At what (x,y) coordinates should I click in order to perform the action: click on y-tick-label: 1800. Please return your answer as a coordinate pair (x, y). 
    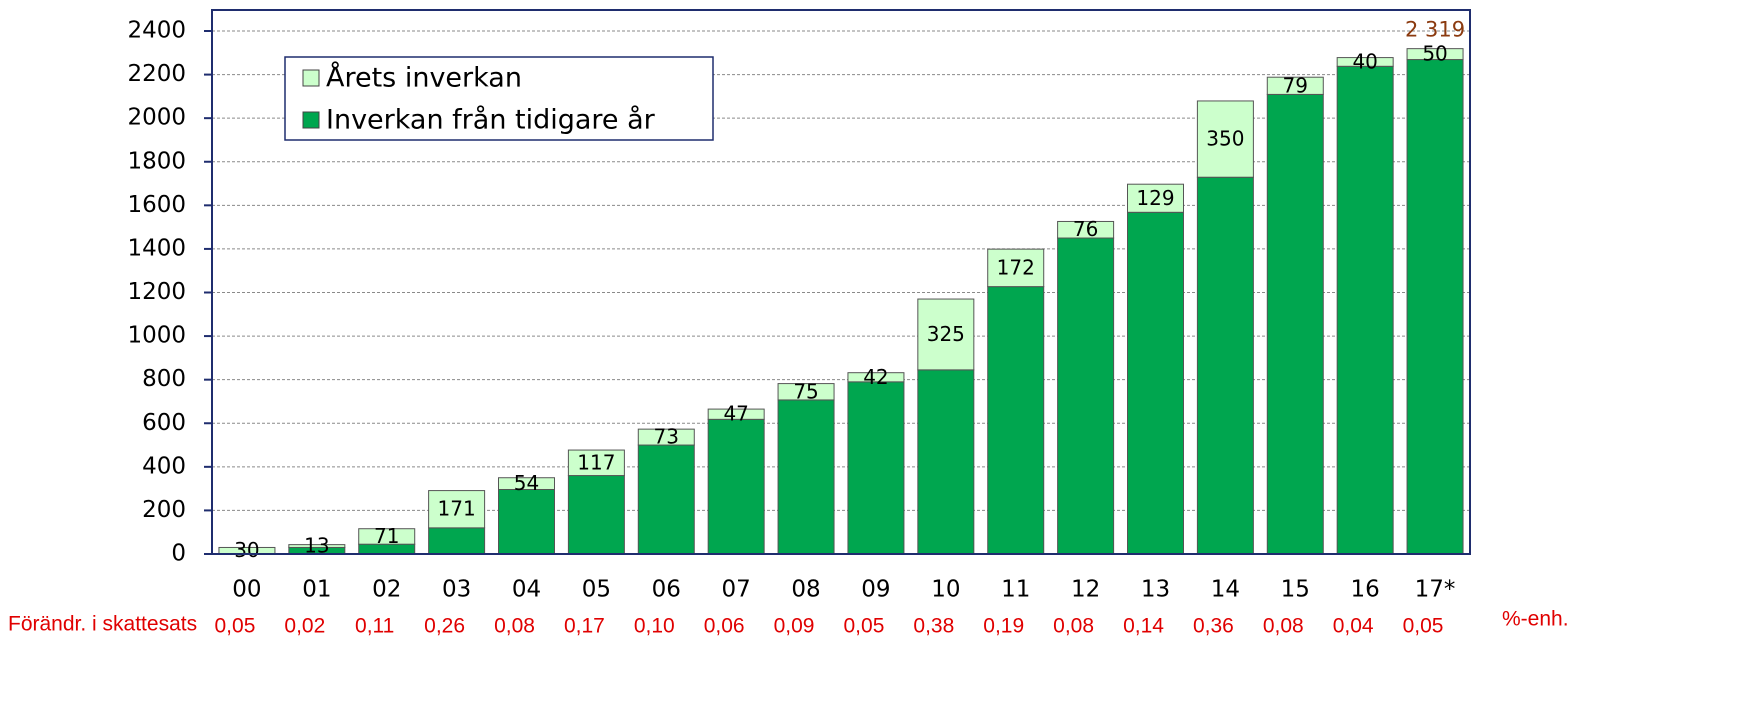
    Looking at the image, I should click on (156, 161).